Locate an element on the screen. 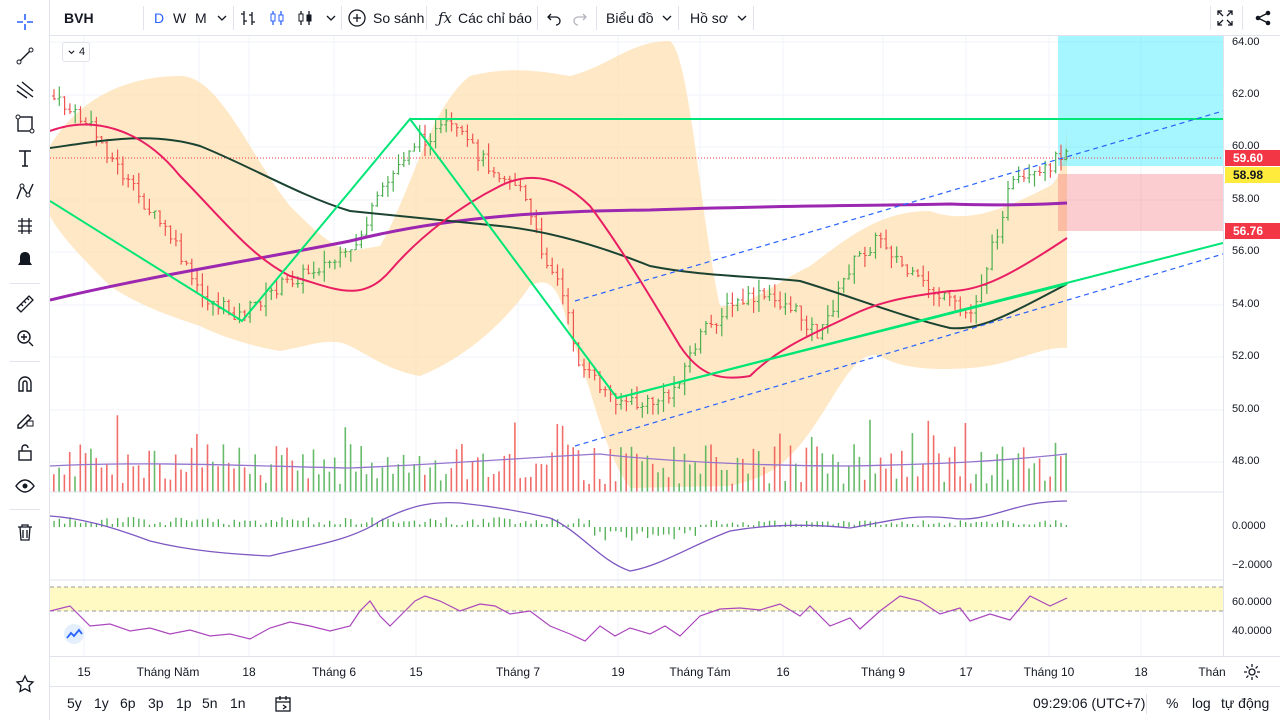 The height and width of the screenshot is (720, 1280). redo-icon is located at coordinates (580, 18).